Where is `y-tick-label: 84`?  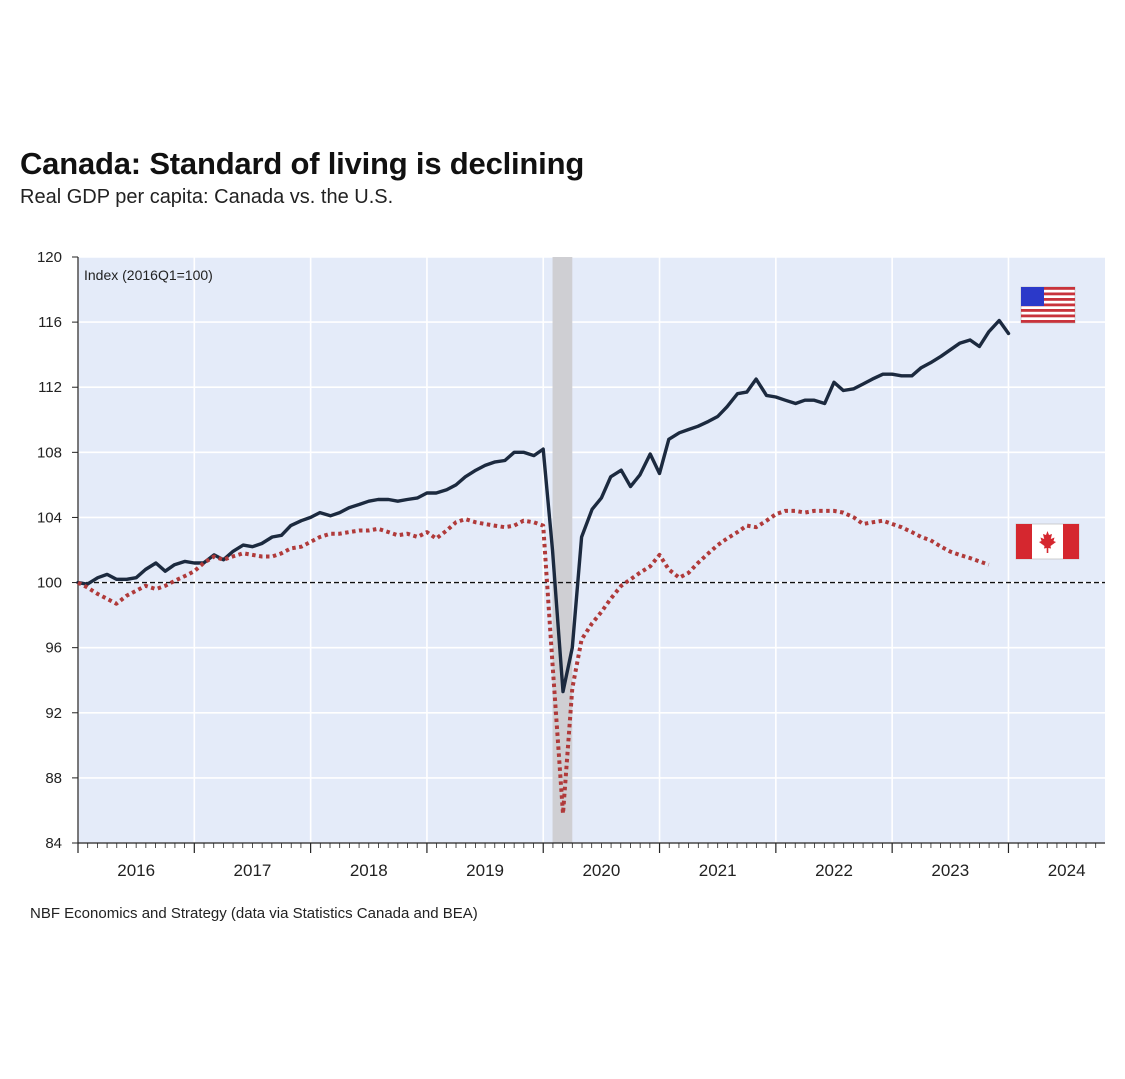 y-tick-label: 84 is located at coordinates (53, 843).